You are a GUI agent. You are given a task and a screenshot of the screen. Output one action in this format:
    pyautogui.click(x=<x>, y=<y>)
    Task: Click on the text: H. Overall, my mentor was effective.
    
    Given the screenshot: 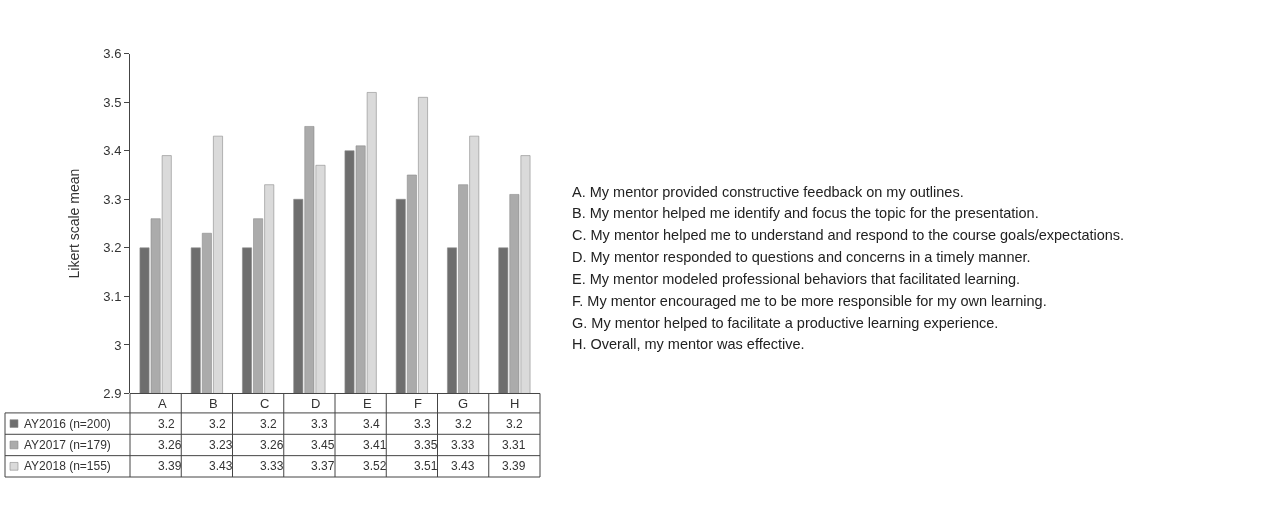 What is the action you would take?
    pyautogui.click(x=688, y=344)
    